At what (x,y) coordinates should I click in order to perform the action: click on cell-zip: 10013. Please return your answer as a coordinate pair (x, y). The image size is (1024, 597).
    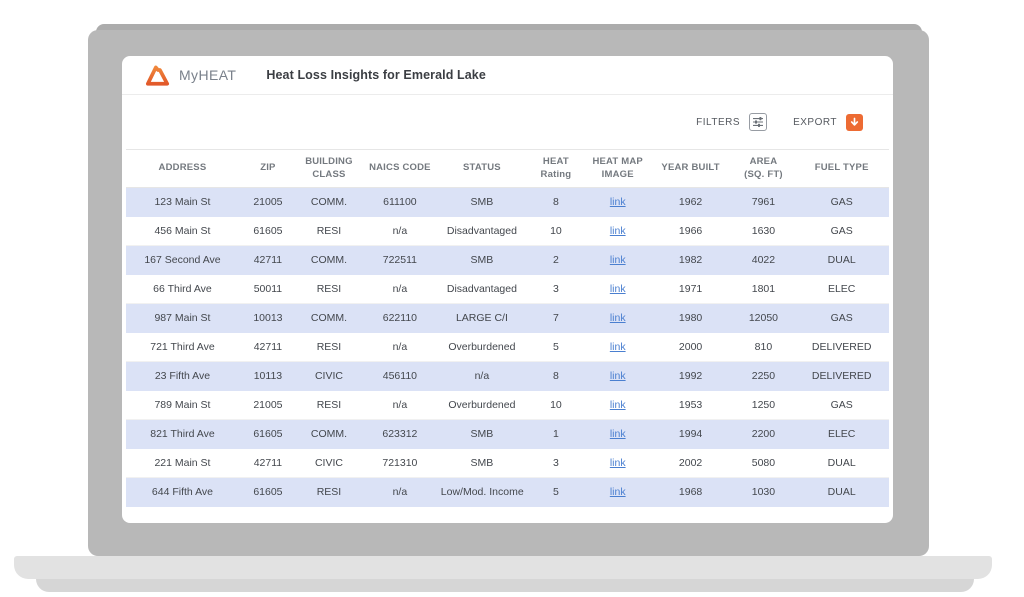
    Looking at the image, I should click on (267, 318).